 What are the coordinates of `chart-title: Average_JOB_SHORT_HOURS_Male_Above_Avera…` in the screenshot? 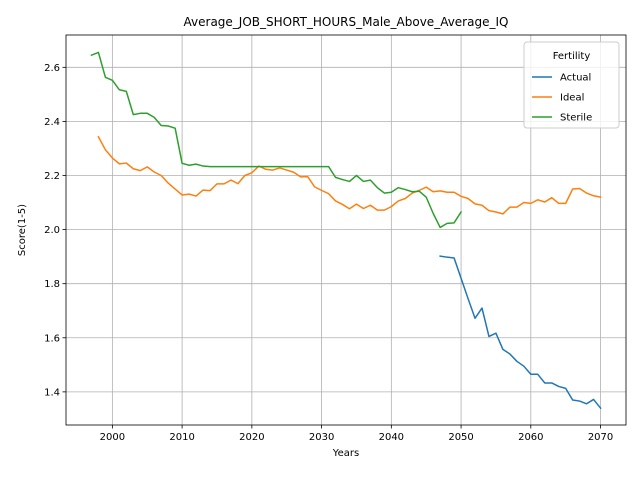 It's located at (346, 22).